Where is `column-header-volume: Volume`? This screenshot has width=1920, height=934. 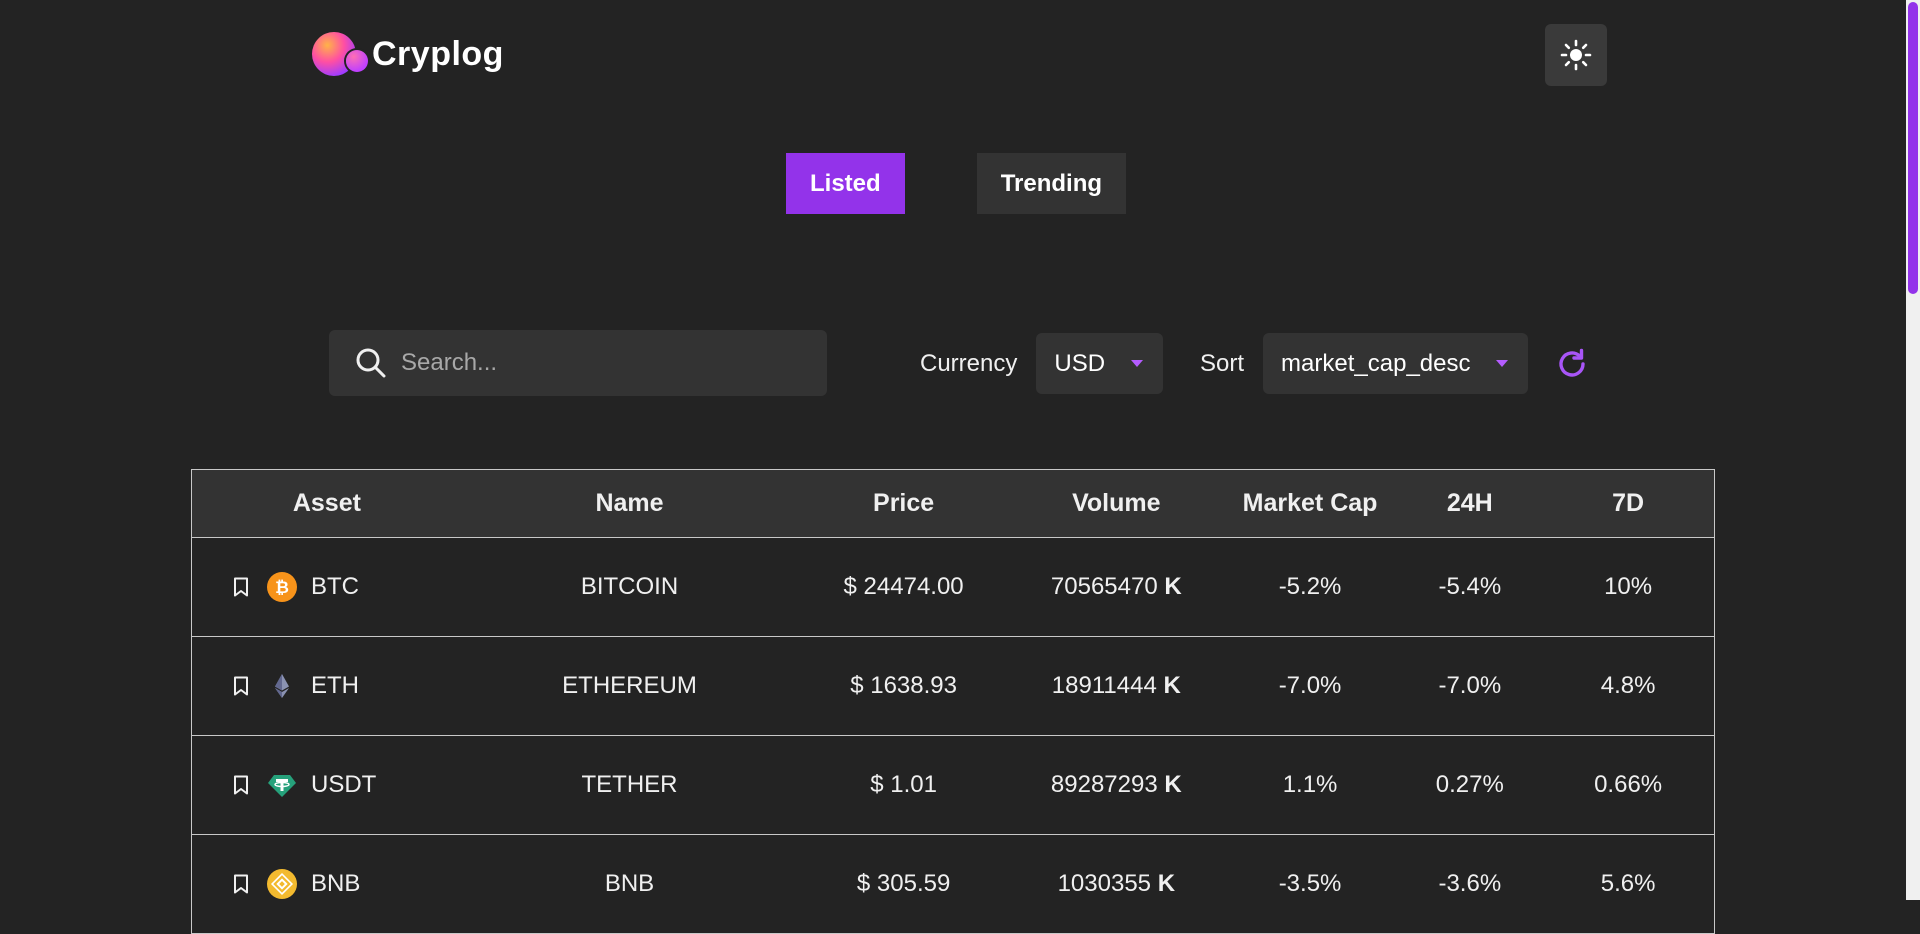
column-header-volume: Volume is located at coordinates (1116, 503).